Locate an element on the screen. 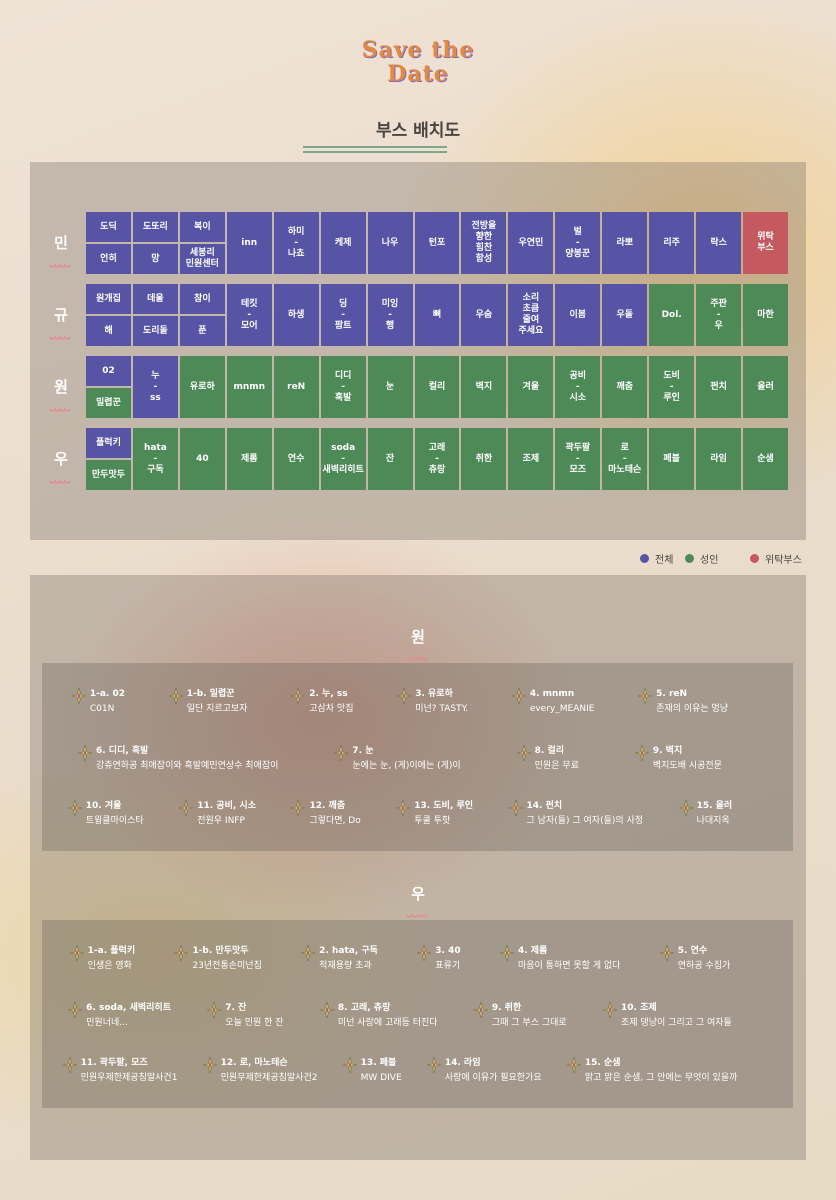 This screenshot has width=836, height=1200. item-title: 5. reN is located at coordinates (672, 694).